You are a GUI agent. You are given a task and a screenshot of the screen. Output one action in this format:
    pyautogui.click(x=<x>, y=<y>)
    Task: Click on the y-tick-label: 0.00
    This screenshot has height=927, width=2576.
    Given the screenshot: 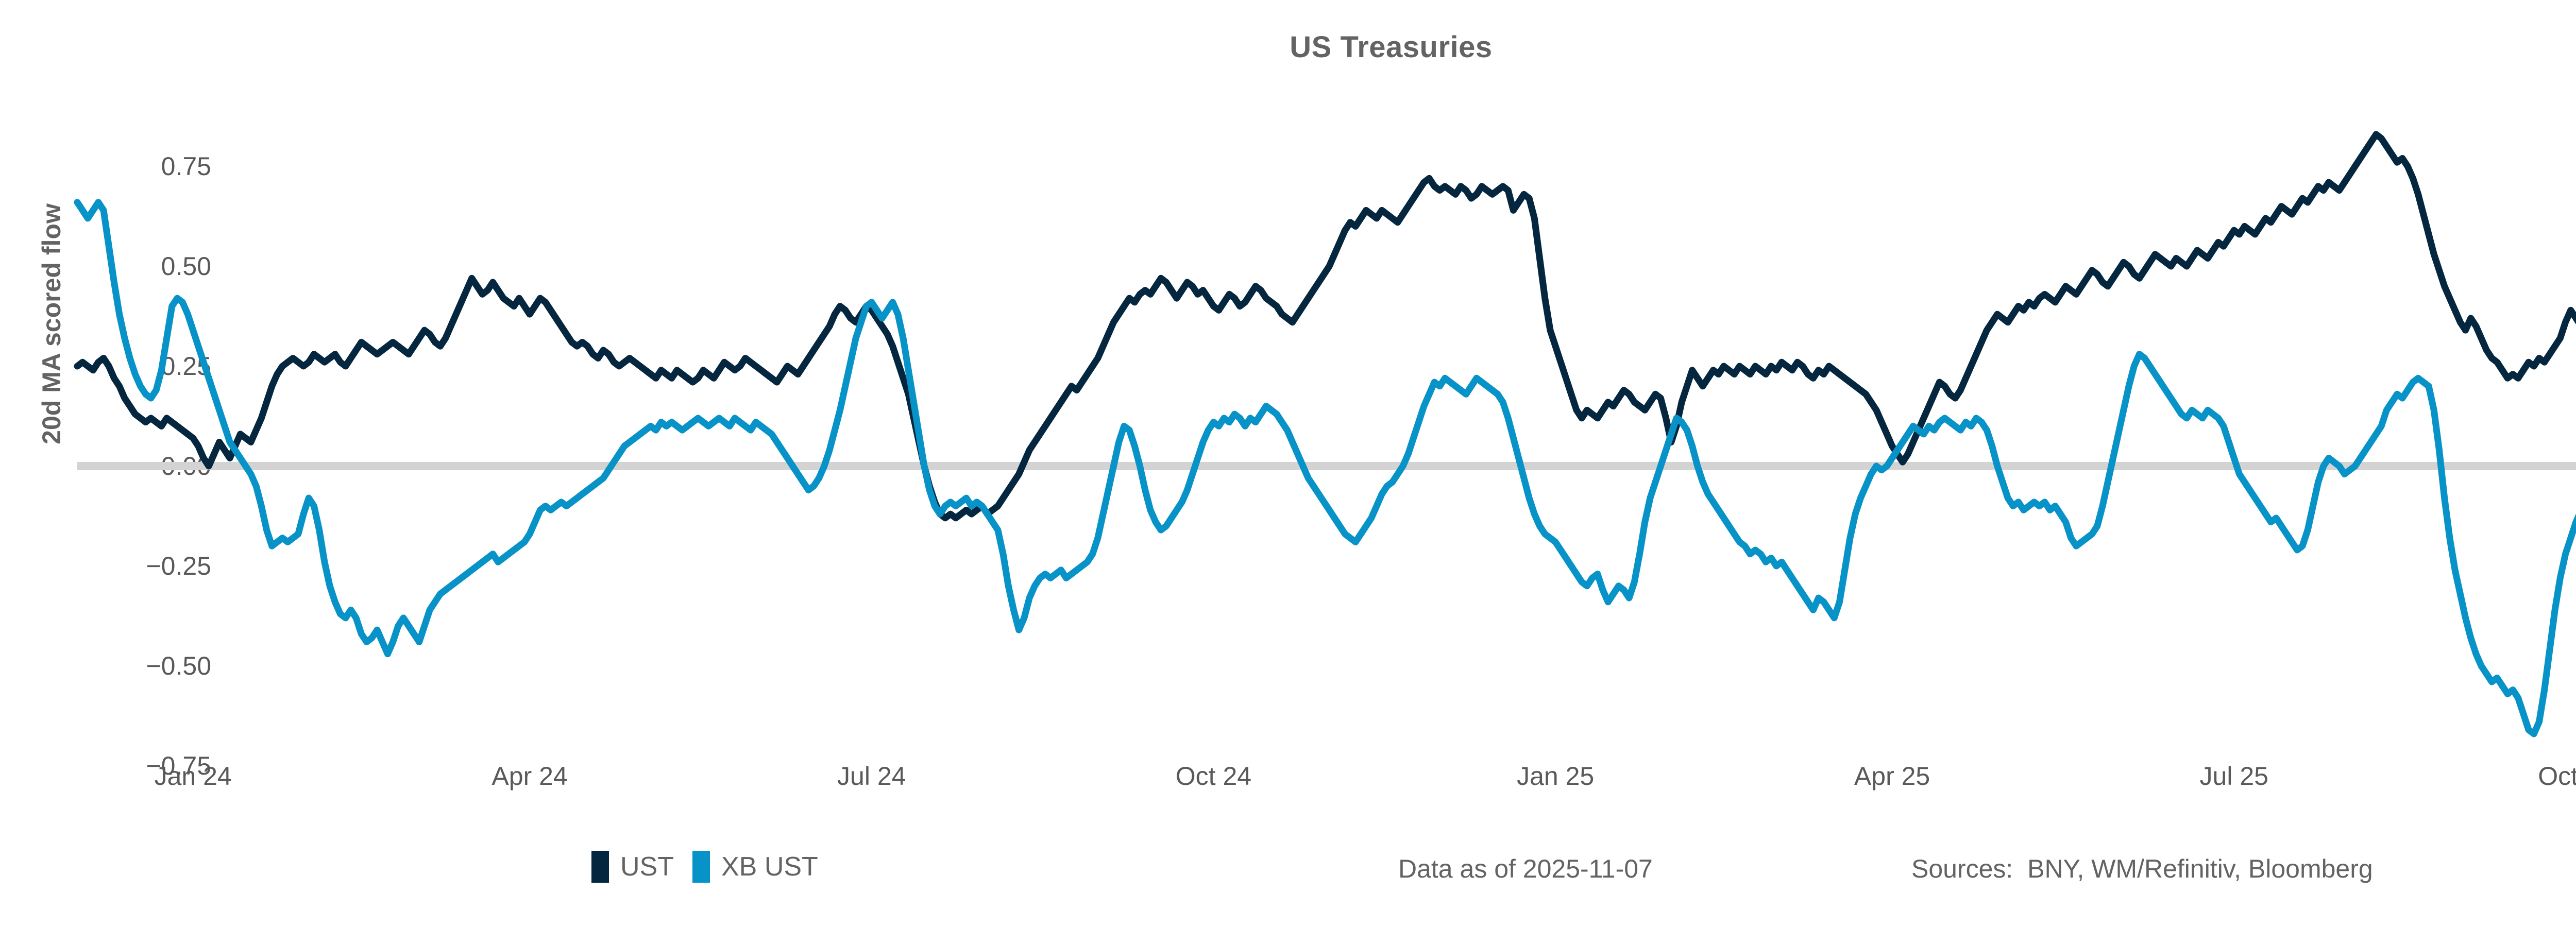 What is the action you would take?
    pyautogui.click(x=186, y=466)
    